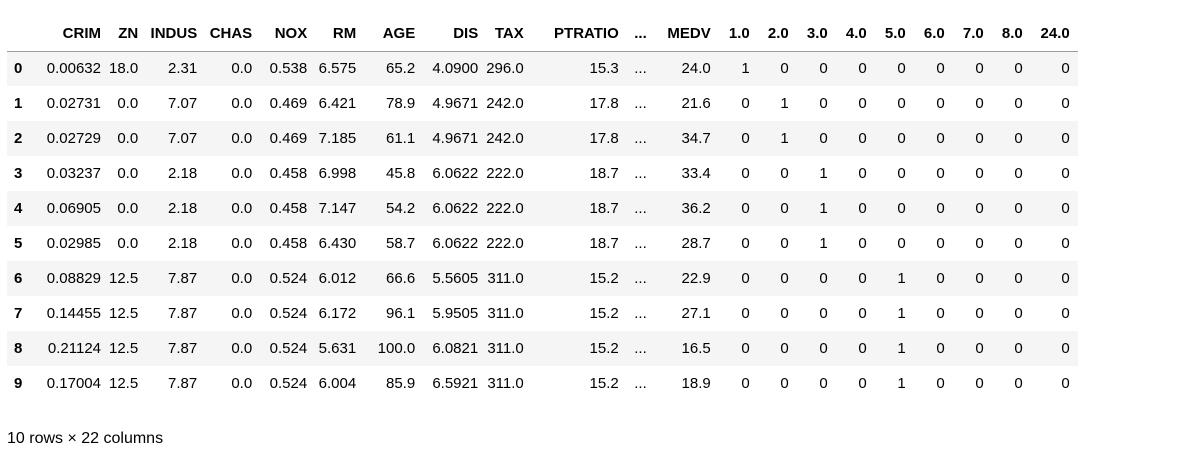  What do you see at coordinates (696, 348) in the screenshot?
I see `table-cell: 16.5` at bounding box center [696, 348].